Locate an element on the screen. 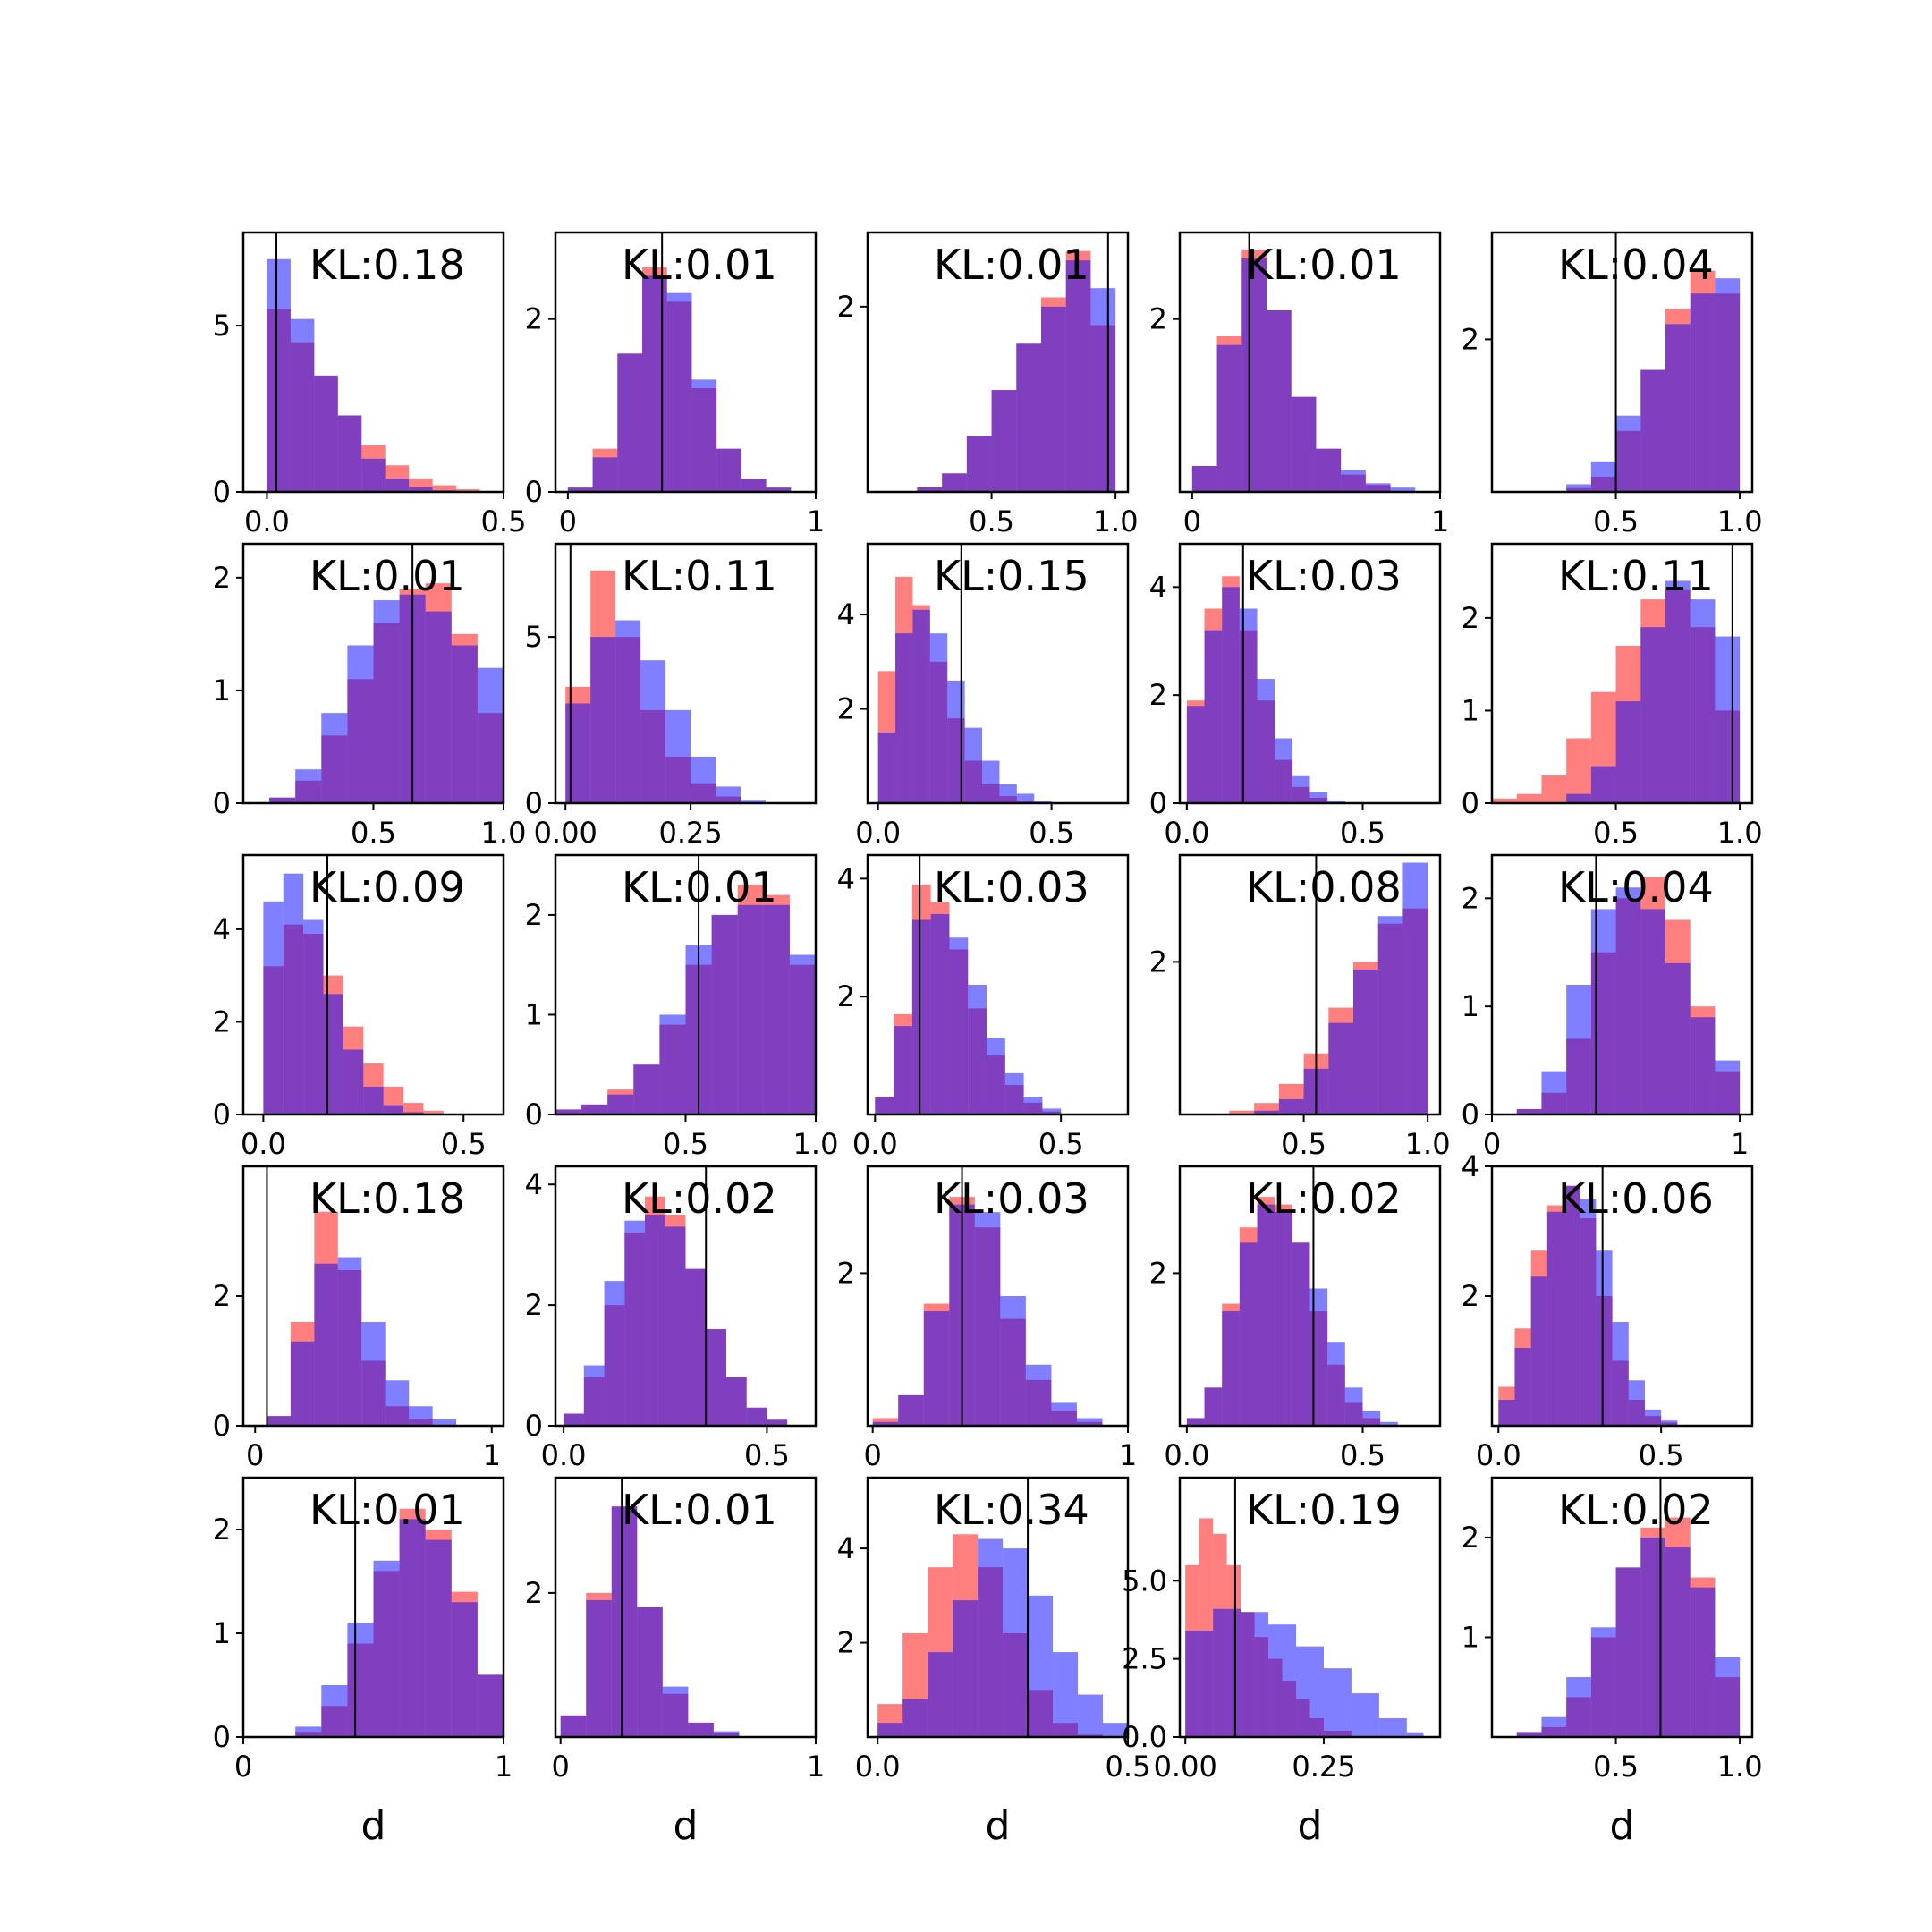 Image resolution: width=1932 pixels, height=1932 pixels. kl-annotation: KL:0.09 is located at coordinates (387, 887).